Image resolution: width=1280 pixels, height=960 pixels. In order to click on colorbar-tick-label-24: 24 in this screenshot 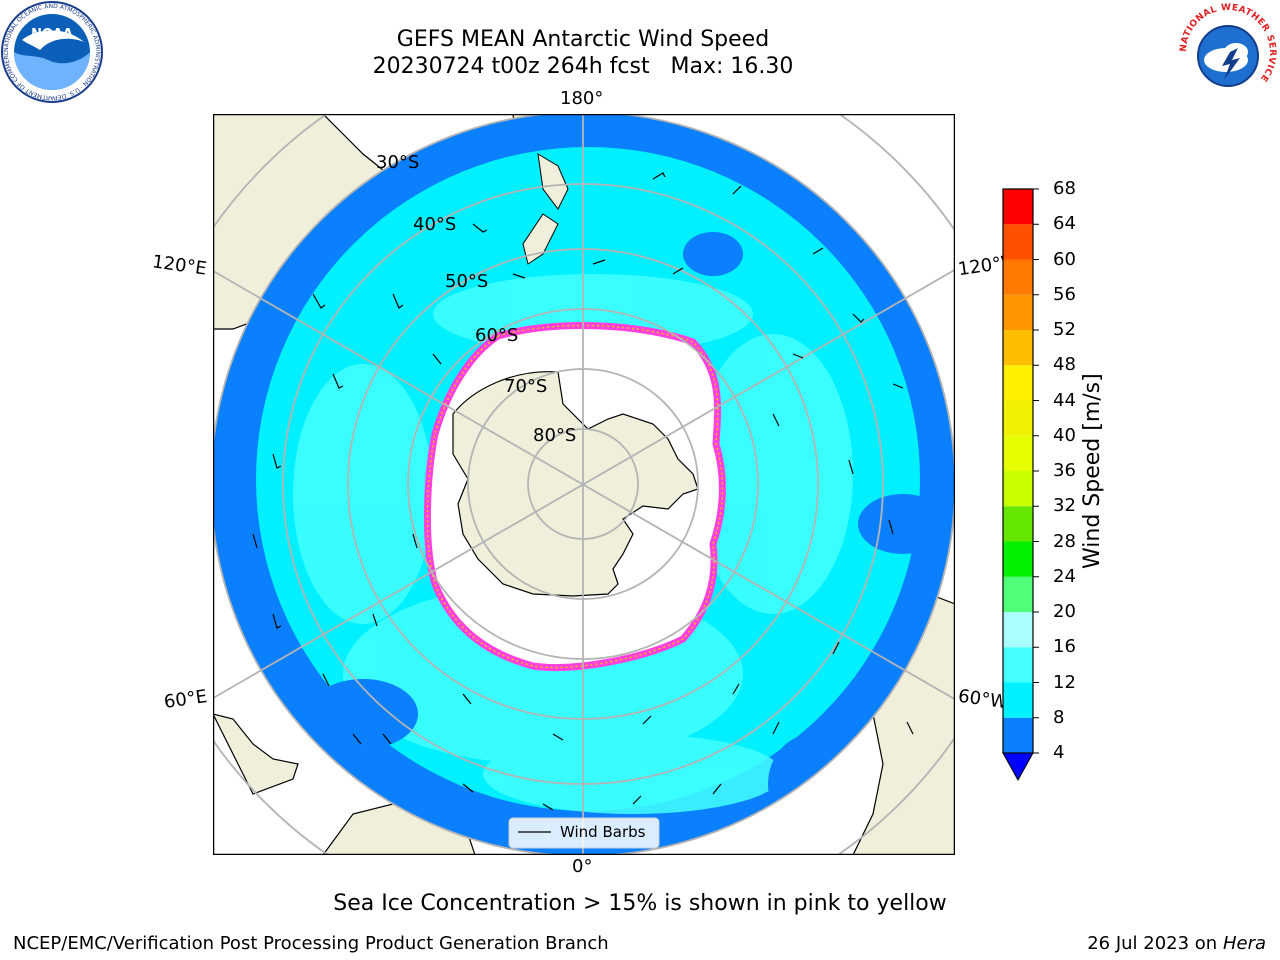, I will do `click(1064, 576)`.